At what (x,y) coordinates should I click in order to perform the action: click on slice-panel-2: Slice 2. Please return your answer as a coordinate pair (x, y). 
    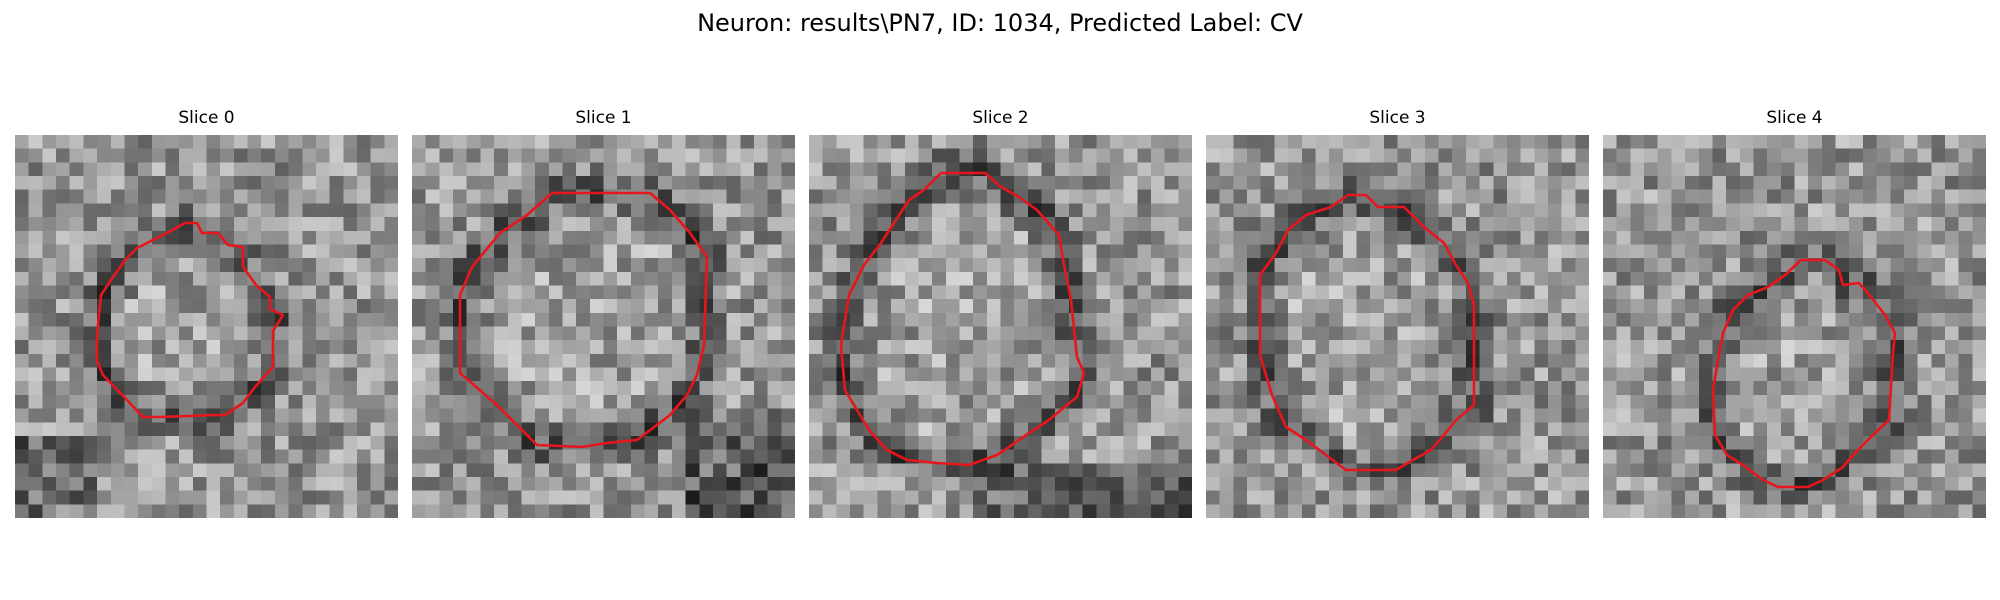
    Looking at the image, I should click on (1000, 312).